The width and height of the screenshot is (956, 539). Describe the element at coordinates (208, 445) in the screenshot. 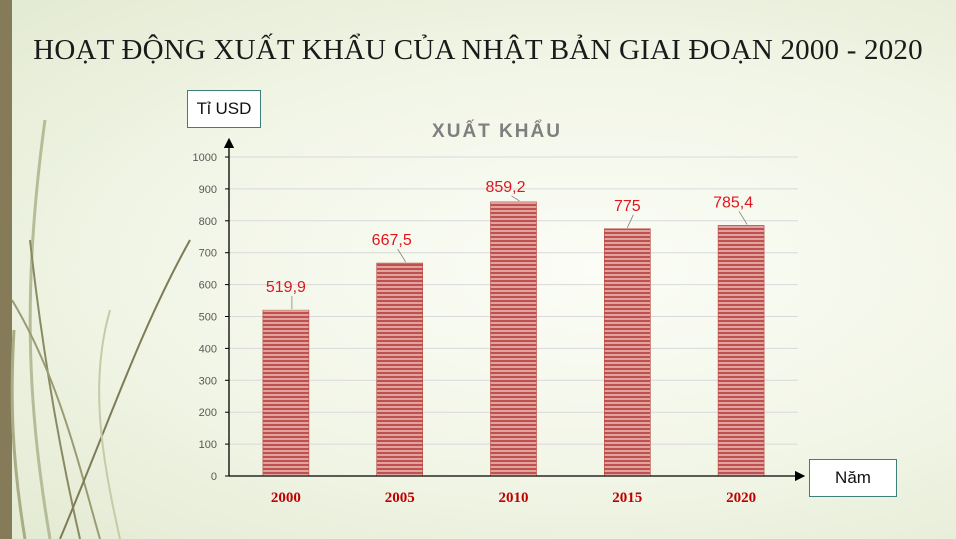

I see `y-tick-label: 100` at that location.